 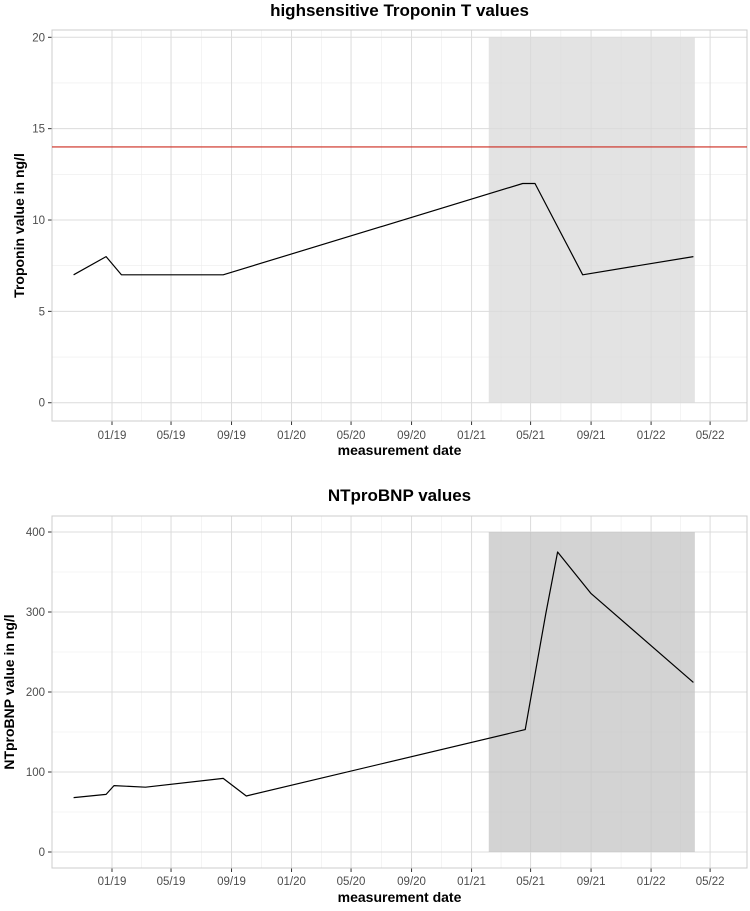 I want to click on y-tick-label: 20, so click(x=38, y=38).